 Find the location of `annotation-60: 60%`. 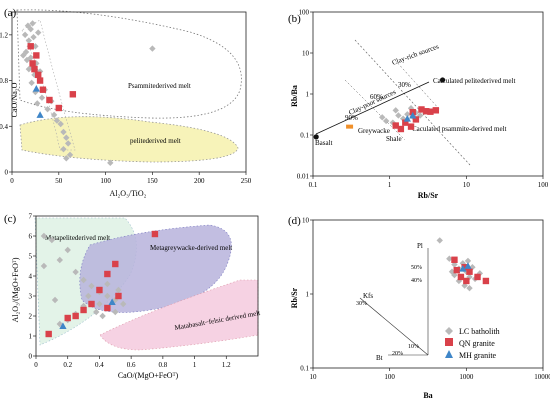

annotation-60: 60% is located at coordinates (376, 97).